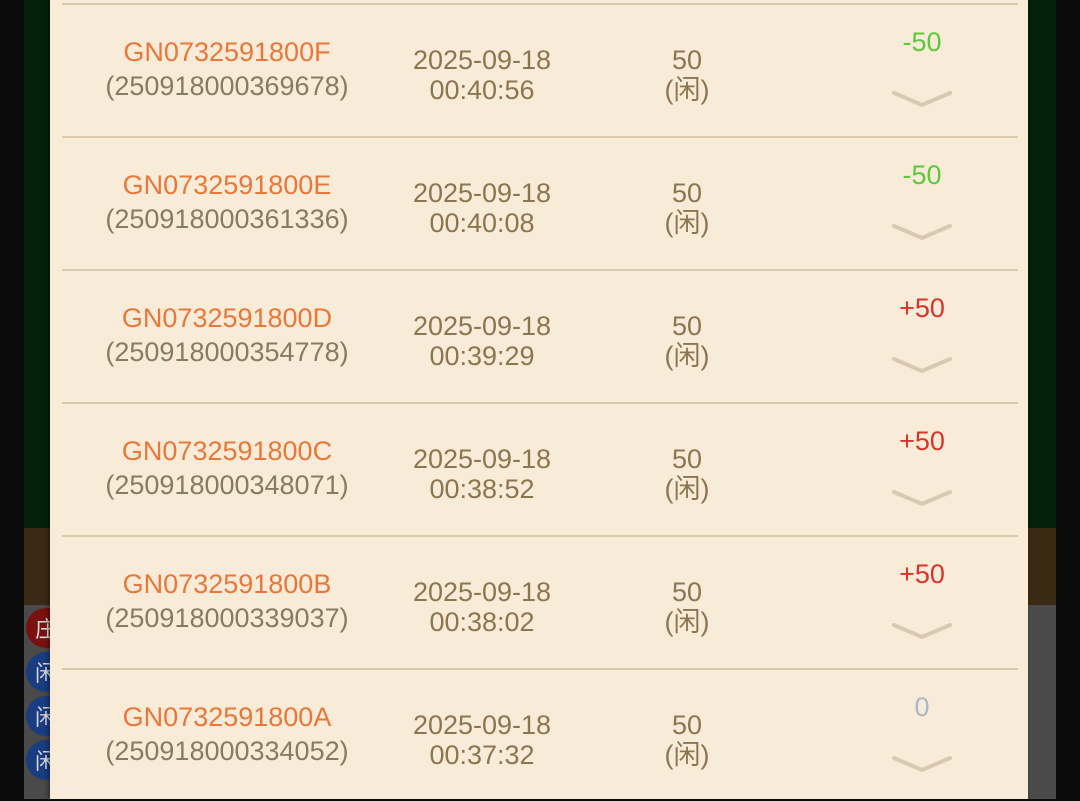  Describe the element at coordinates (482, 223) in the screenshot. I see `bet-time: 00:40:08` at that location.